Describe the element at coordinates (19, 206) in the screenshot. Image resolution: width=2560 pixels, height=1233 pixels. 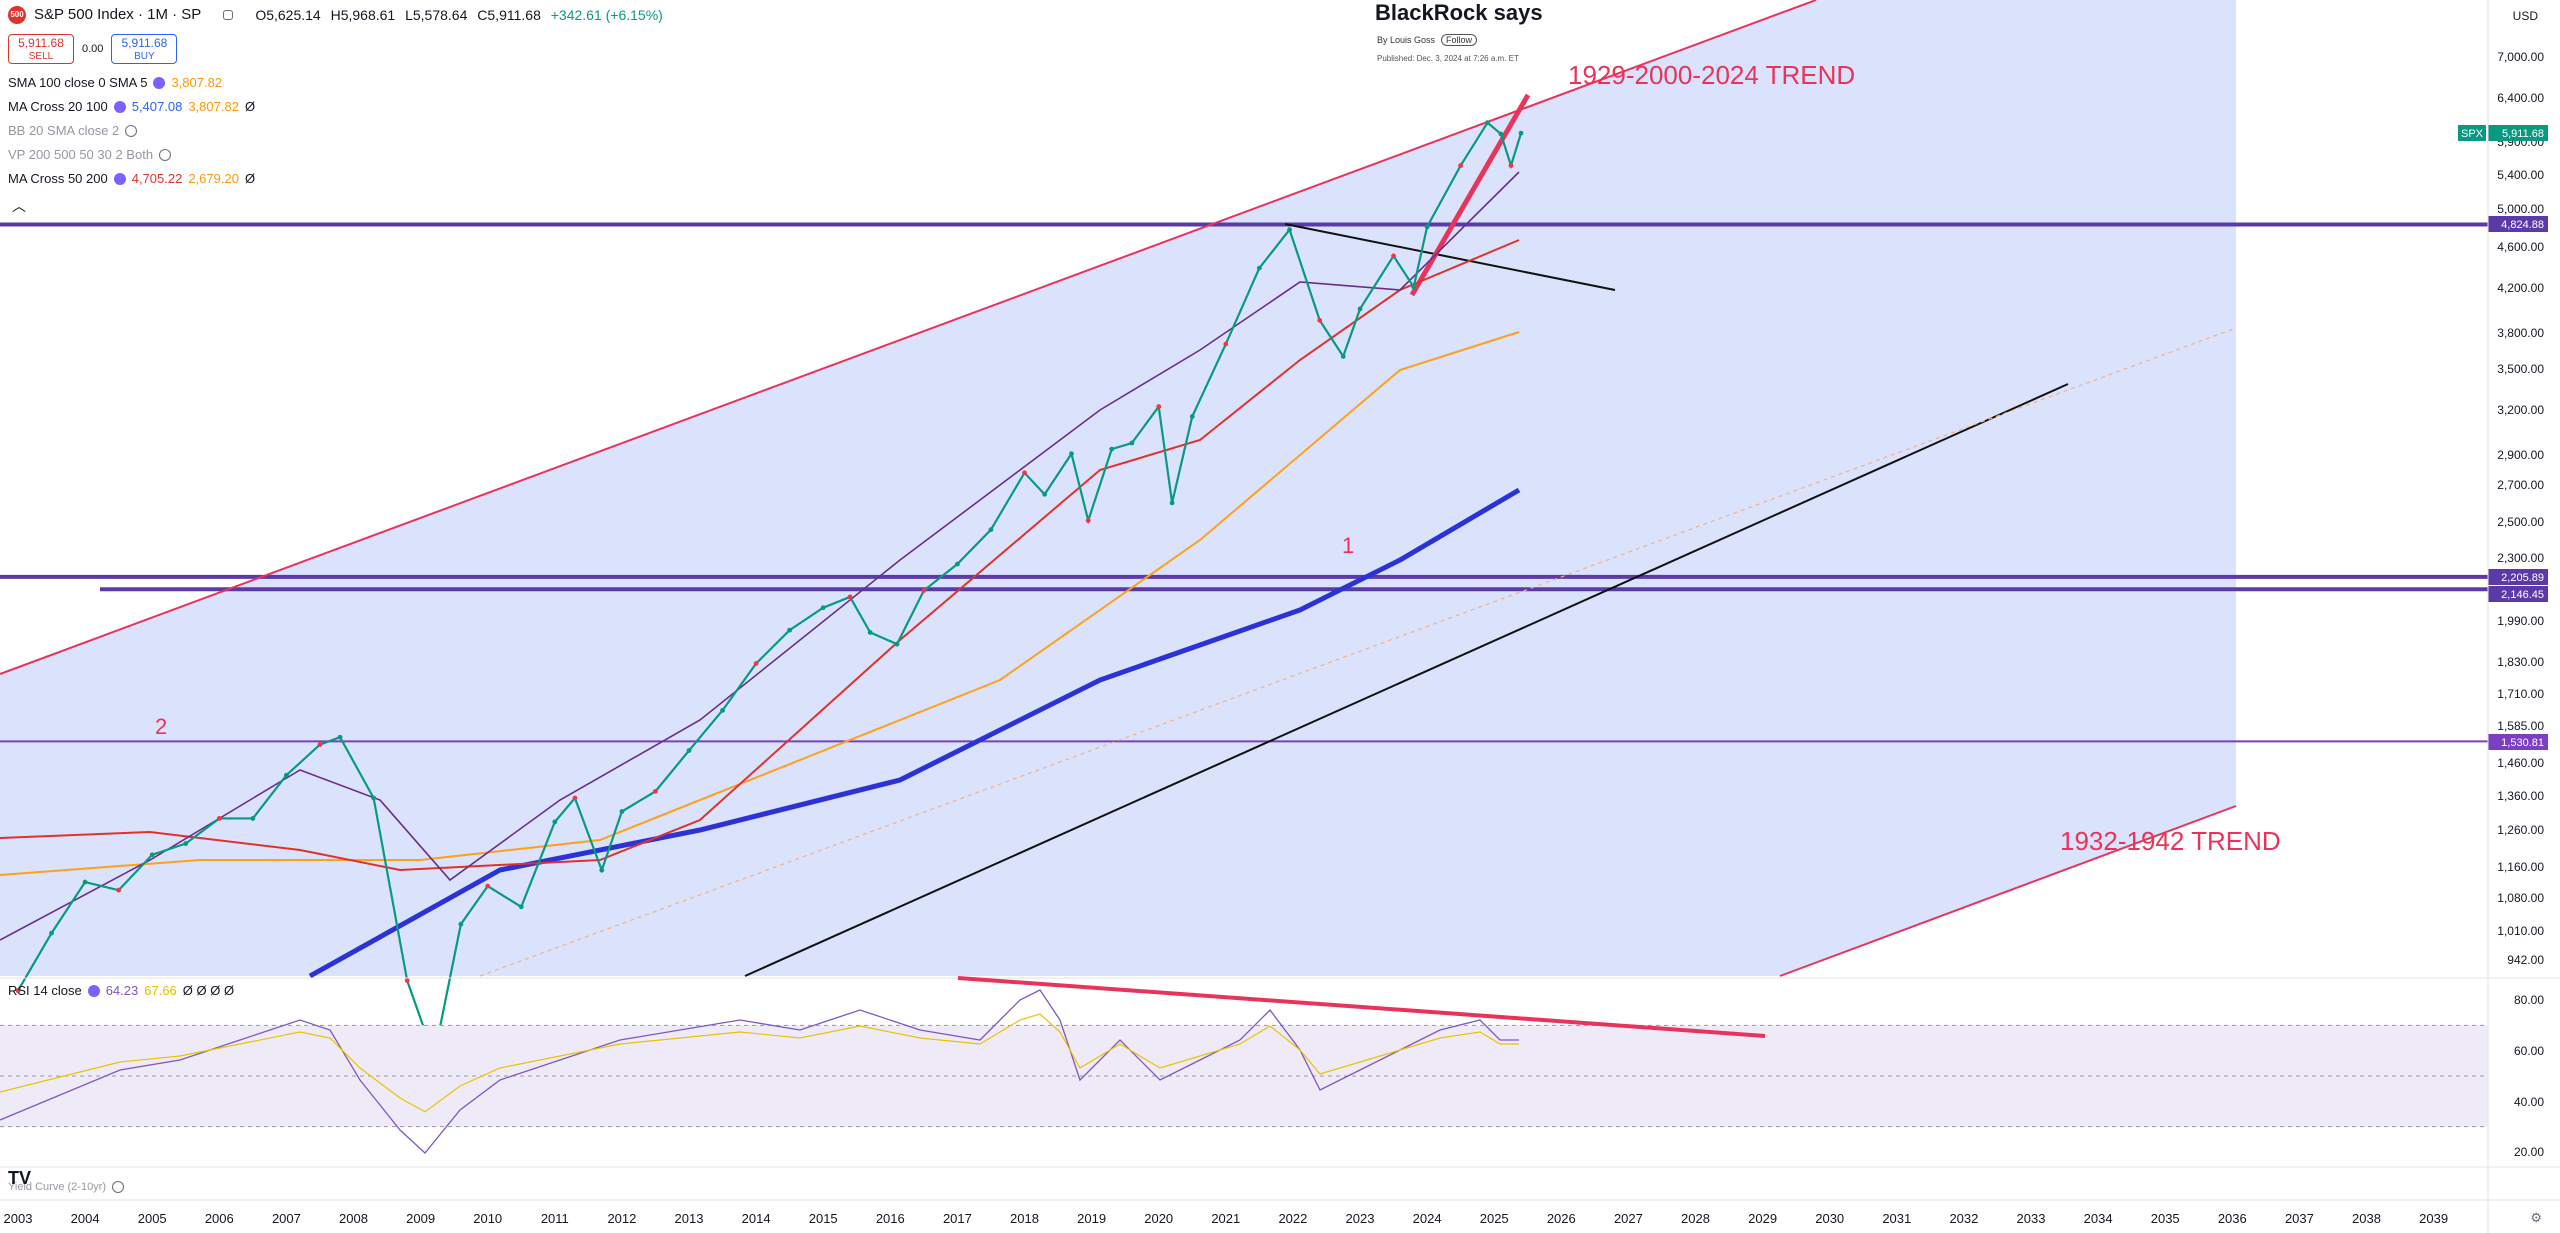
I see `collapse-legend-chevron-icon: ︿` at that location.